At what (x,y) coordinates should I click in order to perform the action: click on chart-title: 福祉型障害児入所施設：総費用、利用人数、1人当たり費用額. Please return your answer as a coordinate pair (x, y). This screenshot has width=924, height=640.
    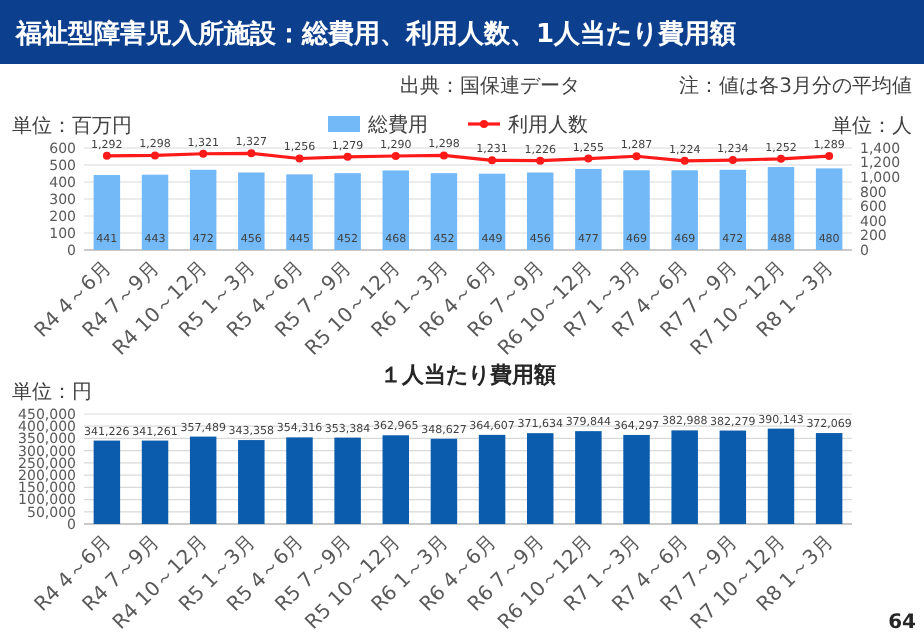
    Looking at the image, I should click on (375, 34).